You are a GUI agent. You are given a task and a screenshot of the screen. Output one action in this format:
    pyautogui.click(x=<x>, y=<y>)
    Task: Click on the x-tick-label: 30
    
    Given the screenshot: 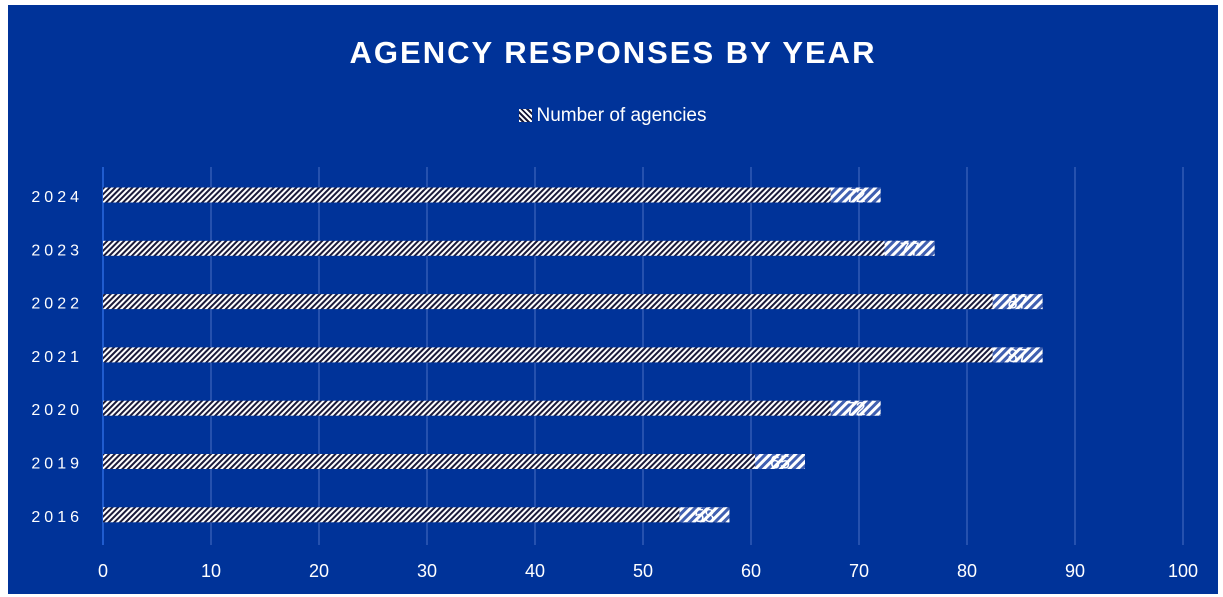 What is the action you would take?
    pyautogui.click(x=427, y=571)
    